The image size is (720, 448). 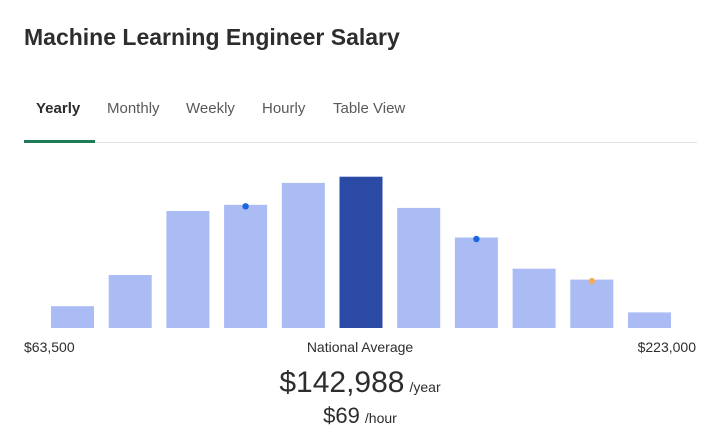 What do you see at coordinates (666, 347) in the screenshot?
I see `range-max-label: $223,000` at bounding box center [666, 347].